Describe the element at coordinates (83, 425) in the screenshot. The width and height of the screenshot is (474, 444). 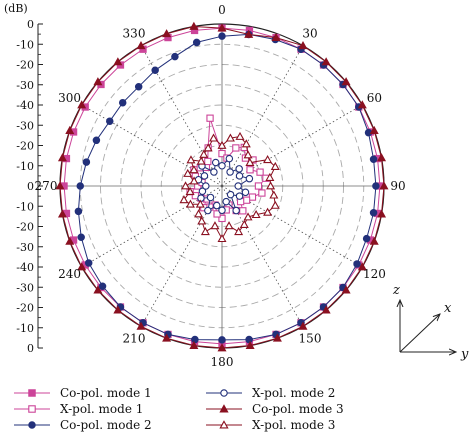
I see `legend-item: Co-pol. mode 2` at that location.